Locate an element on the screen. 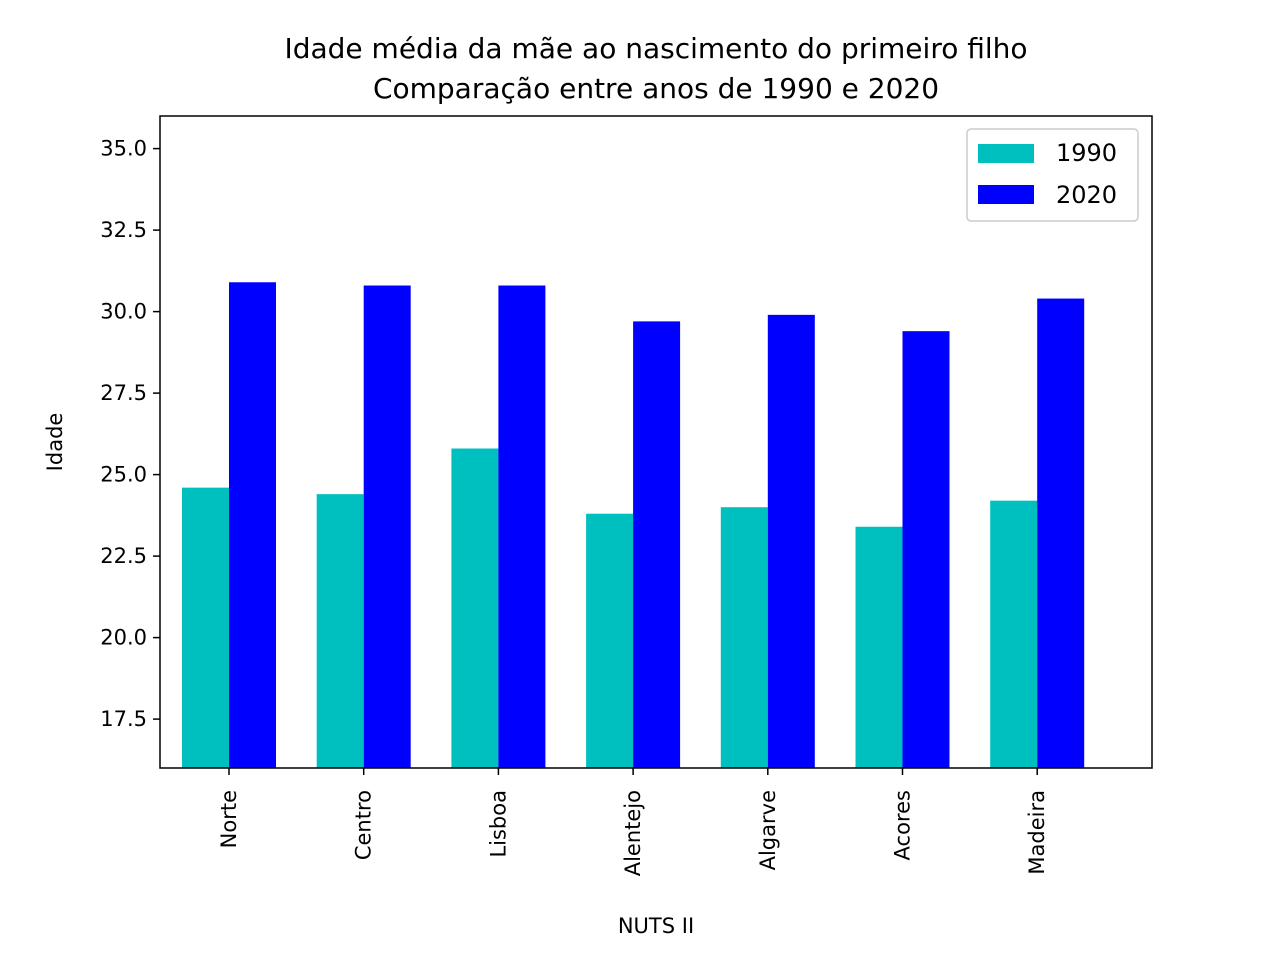 Image resolution: width=1280 pixels, height=960 pixels. bar-norte-2020 is located at coordinates (252, 525).